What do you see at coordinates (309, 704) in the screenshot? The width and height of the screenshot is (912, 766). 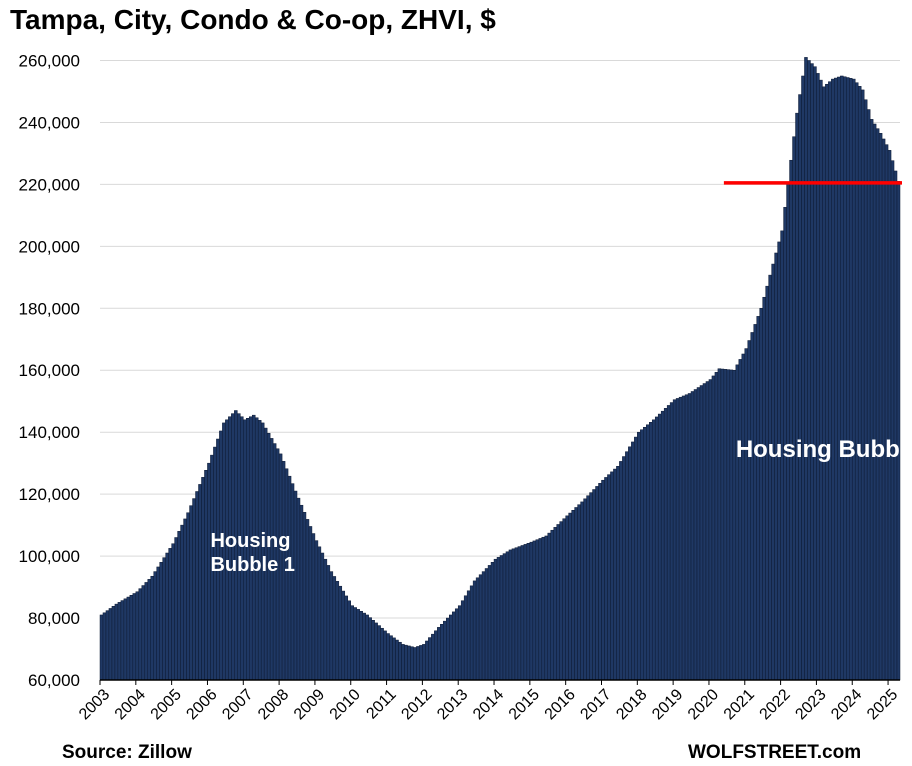 I see `x-tick-label: 2009` at bounding box center [309, 704].